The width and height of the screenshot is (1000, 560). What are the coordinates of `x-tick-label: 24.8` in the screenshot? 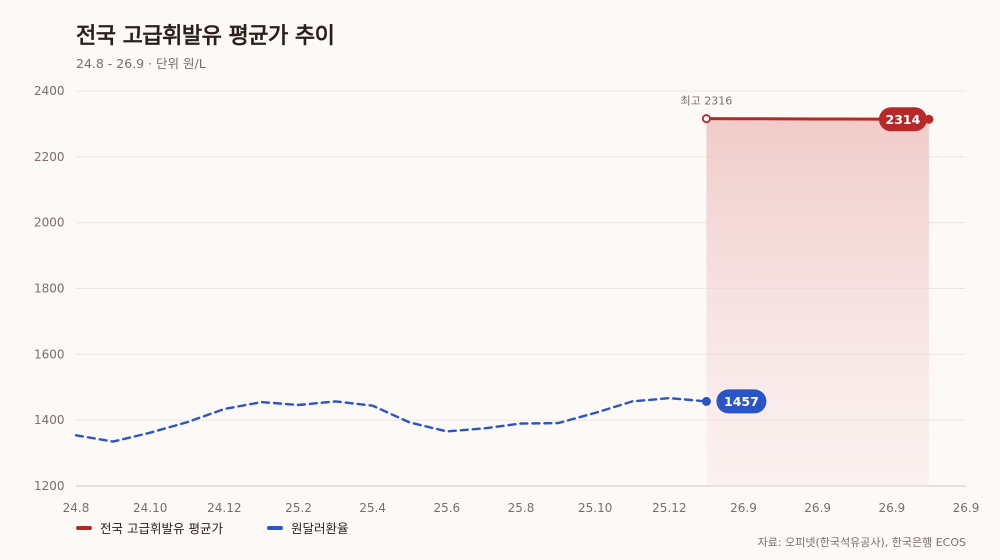 It's located at (76, 508).